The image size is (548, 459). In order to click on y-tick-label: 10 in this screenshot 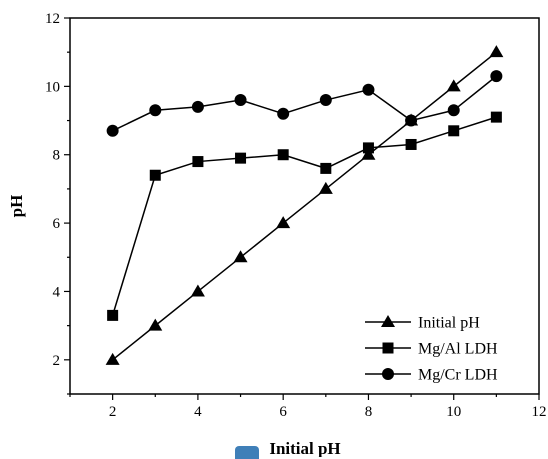, I will do `click(52, 87)`.